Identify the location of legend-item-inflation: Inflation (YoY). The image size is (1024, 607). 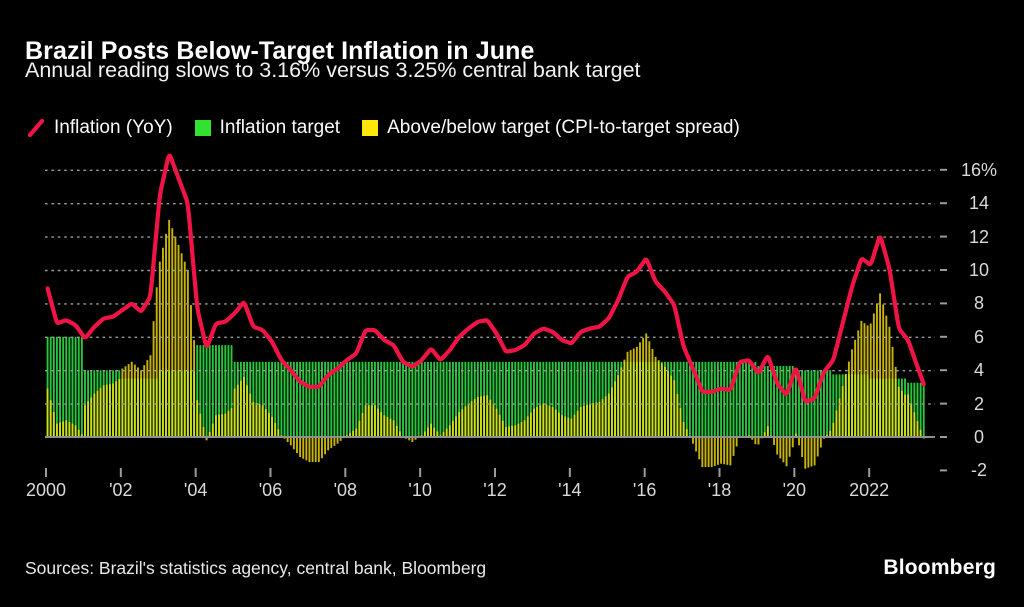
(99, 128).